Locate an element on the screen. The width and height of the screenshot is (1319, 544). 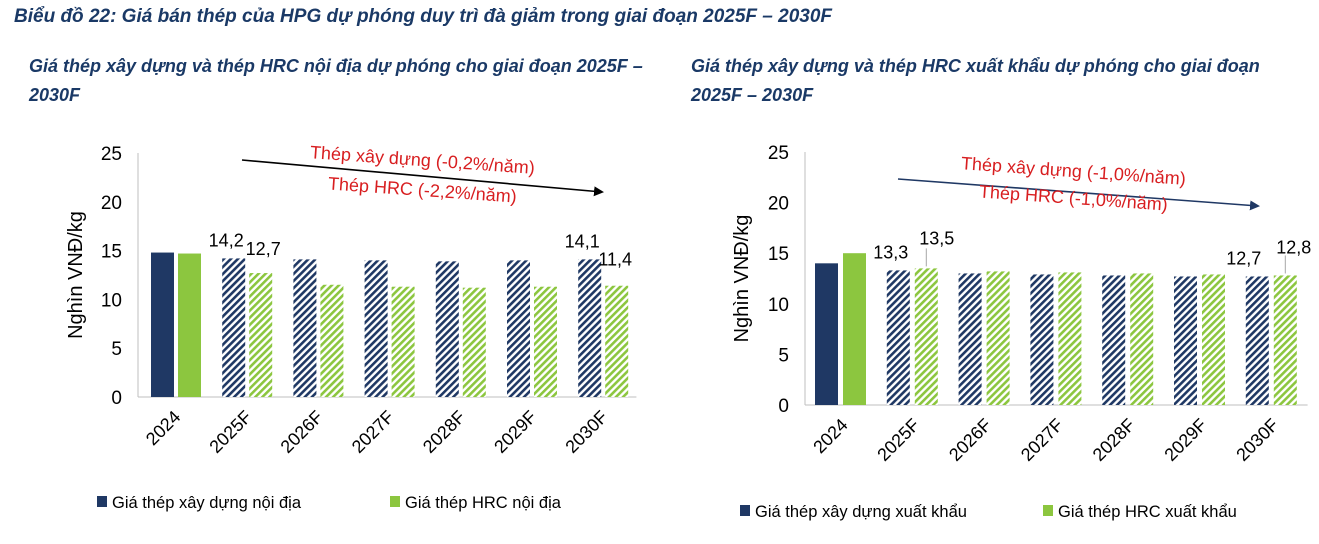
trend-annotation: Thép HRC (-2,2%/năm) is located at coordinates (422, 189).